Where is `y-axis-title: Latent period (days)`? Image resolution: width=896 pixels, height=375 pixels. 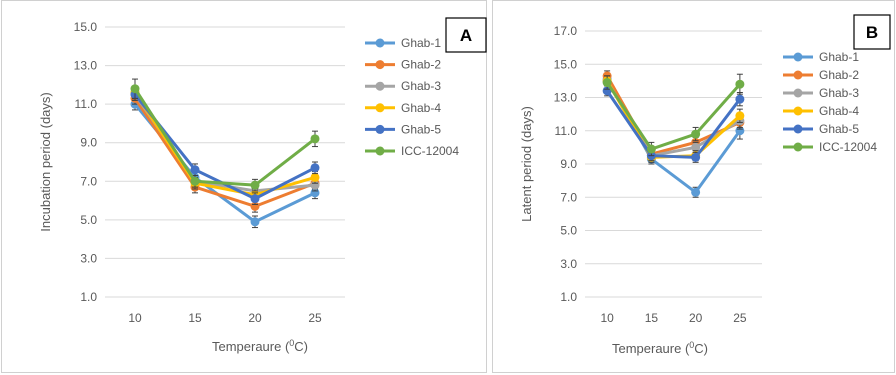
y-axis-title: Latent period (days) is located at coordinates (526, 164).